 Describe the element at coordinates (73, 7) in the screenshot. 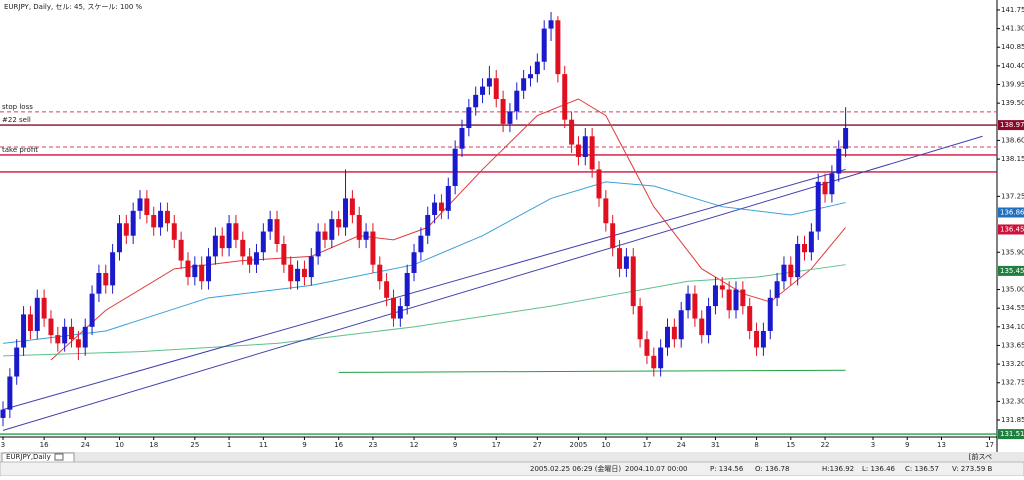

I see `chart-title: EURJPY, Daily, セル: 45, スケール: 100 %` at that location.